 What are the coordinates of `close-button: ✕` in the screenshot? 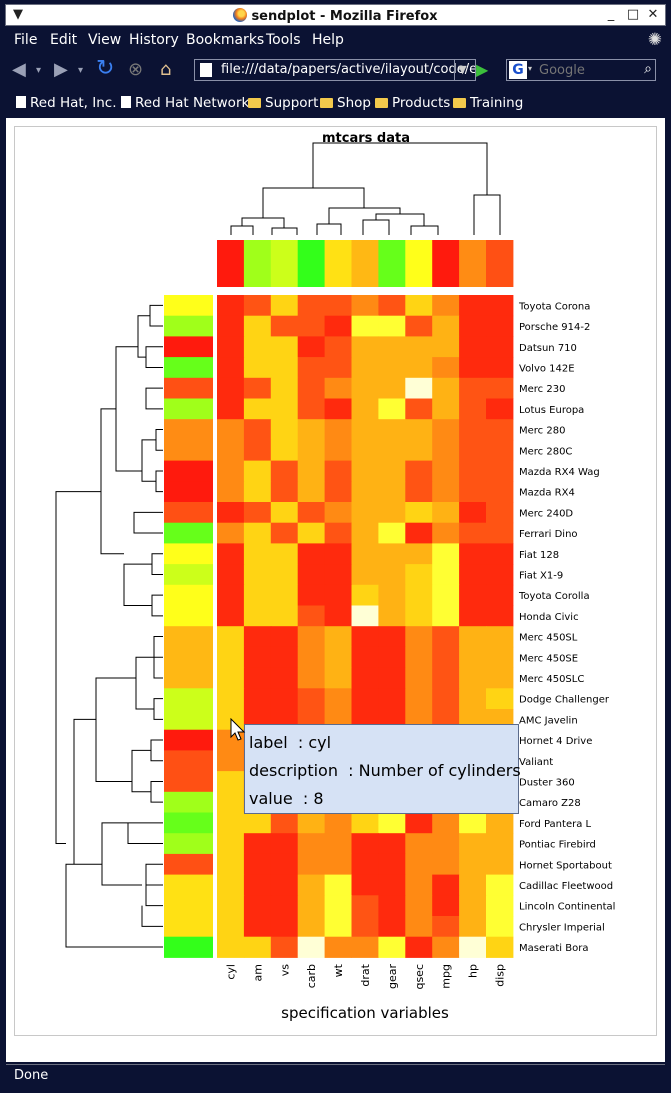 It's located at (653, 14).